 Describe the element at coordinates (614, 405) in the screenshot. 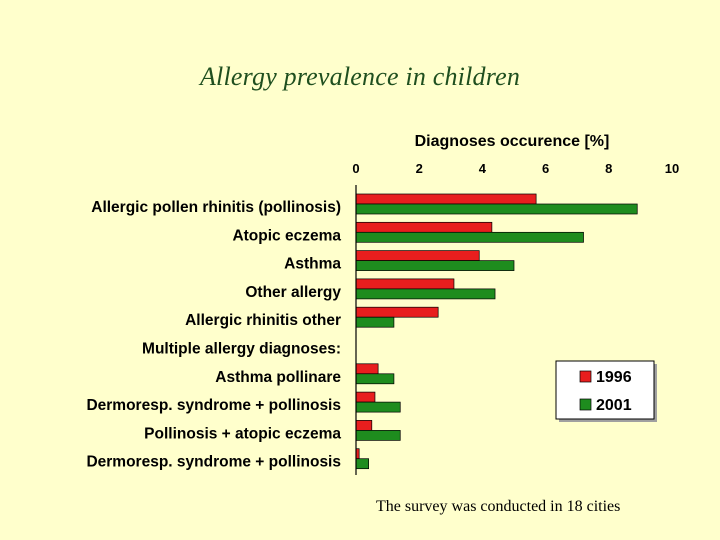

I see `legend-label: 2001` at that location.